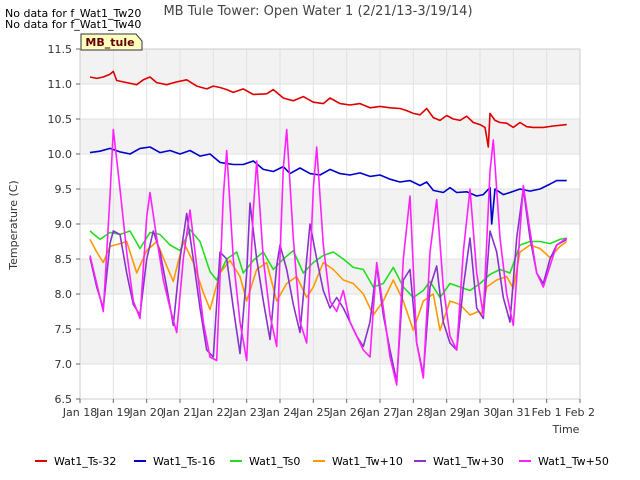  What do you see at coordinates (64, 189) in the screenshot?
I see `y-tick-label: 9.5` at bounding box center [64, 189].